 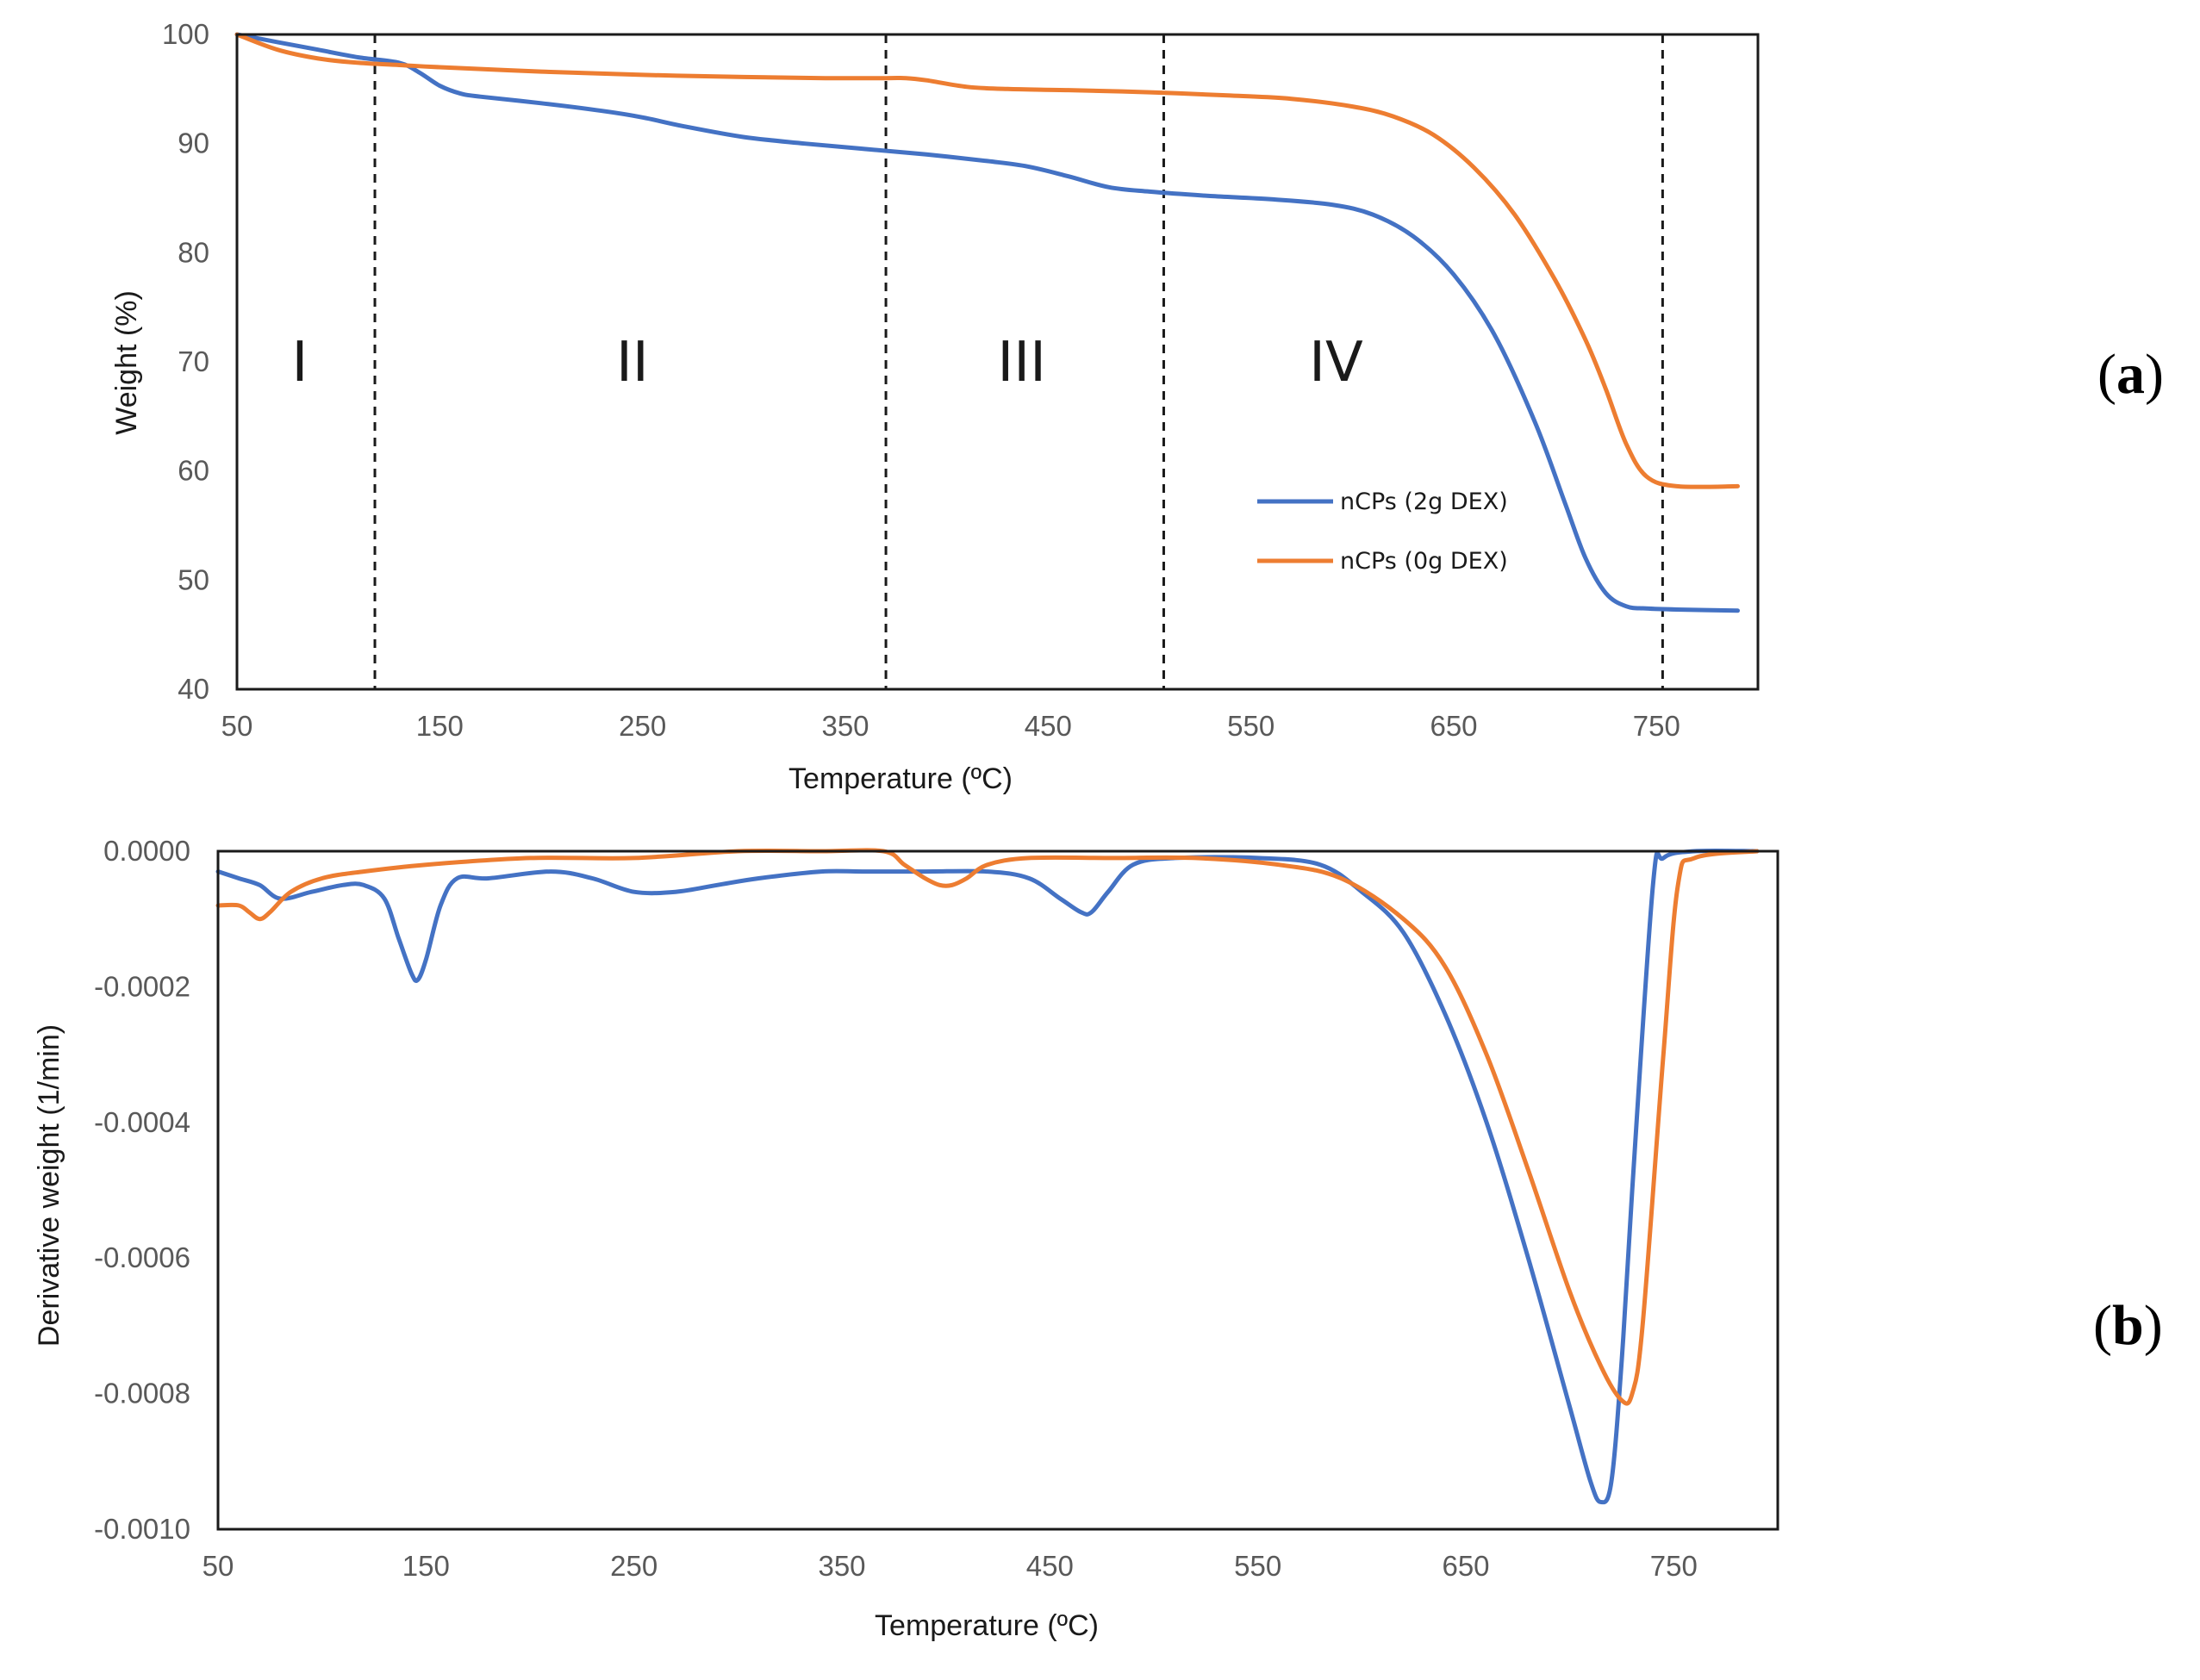 I want to click on panel-b-x-tick-labels: 50 150 250 350 450 550 650 750, so click(x=950, y=1566).